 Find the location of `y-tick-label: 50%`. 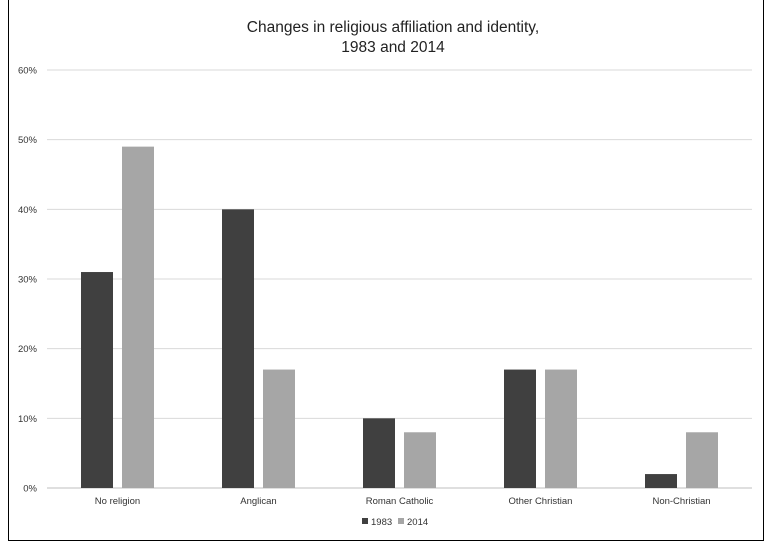

y-tick-label: 50% is located at coordinates (28, 140).